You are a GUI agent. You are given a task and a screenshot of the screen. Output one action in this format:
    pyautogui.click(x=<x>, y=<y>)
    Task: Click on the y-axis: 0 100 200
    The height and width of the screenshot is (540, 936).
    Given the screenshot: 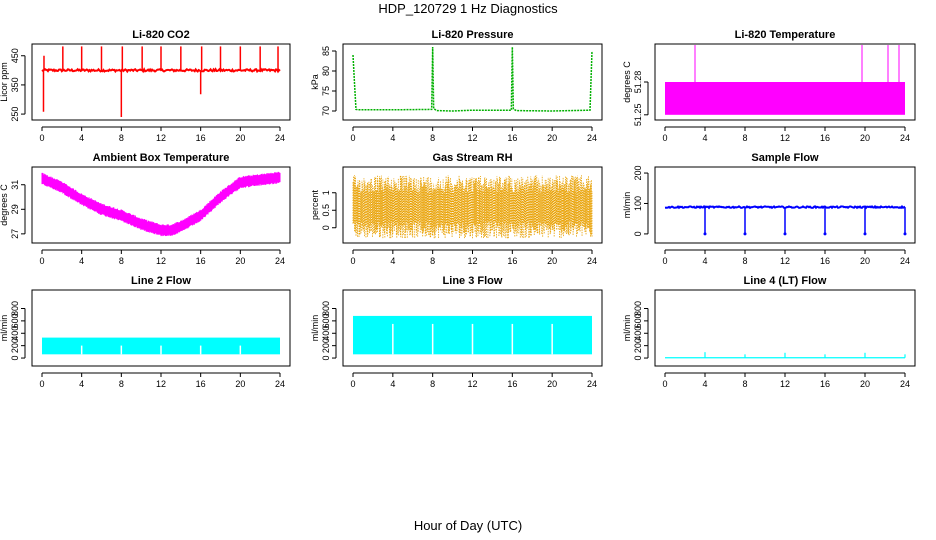 What is the action you would take?
    pyautogui.click(x=641, y=201)
    